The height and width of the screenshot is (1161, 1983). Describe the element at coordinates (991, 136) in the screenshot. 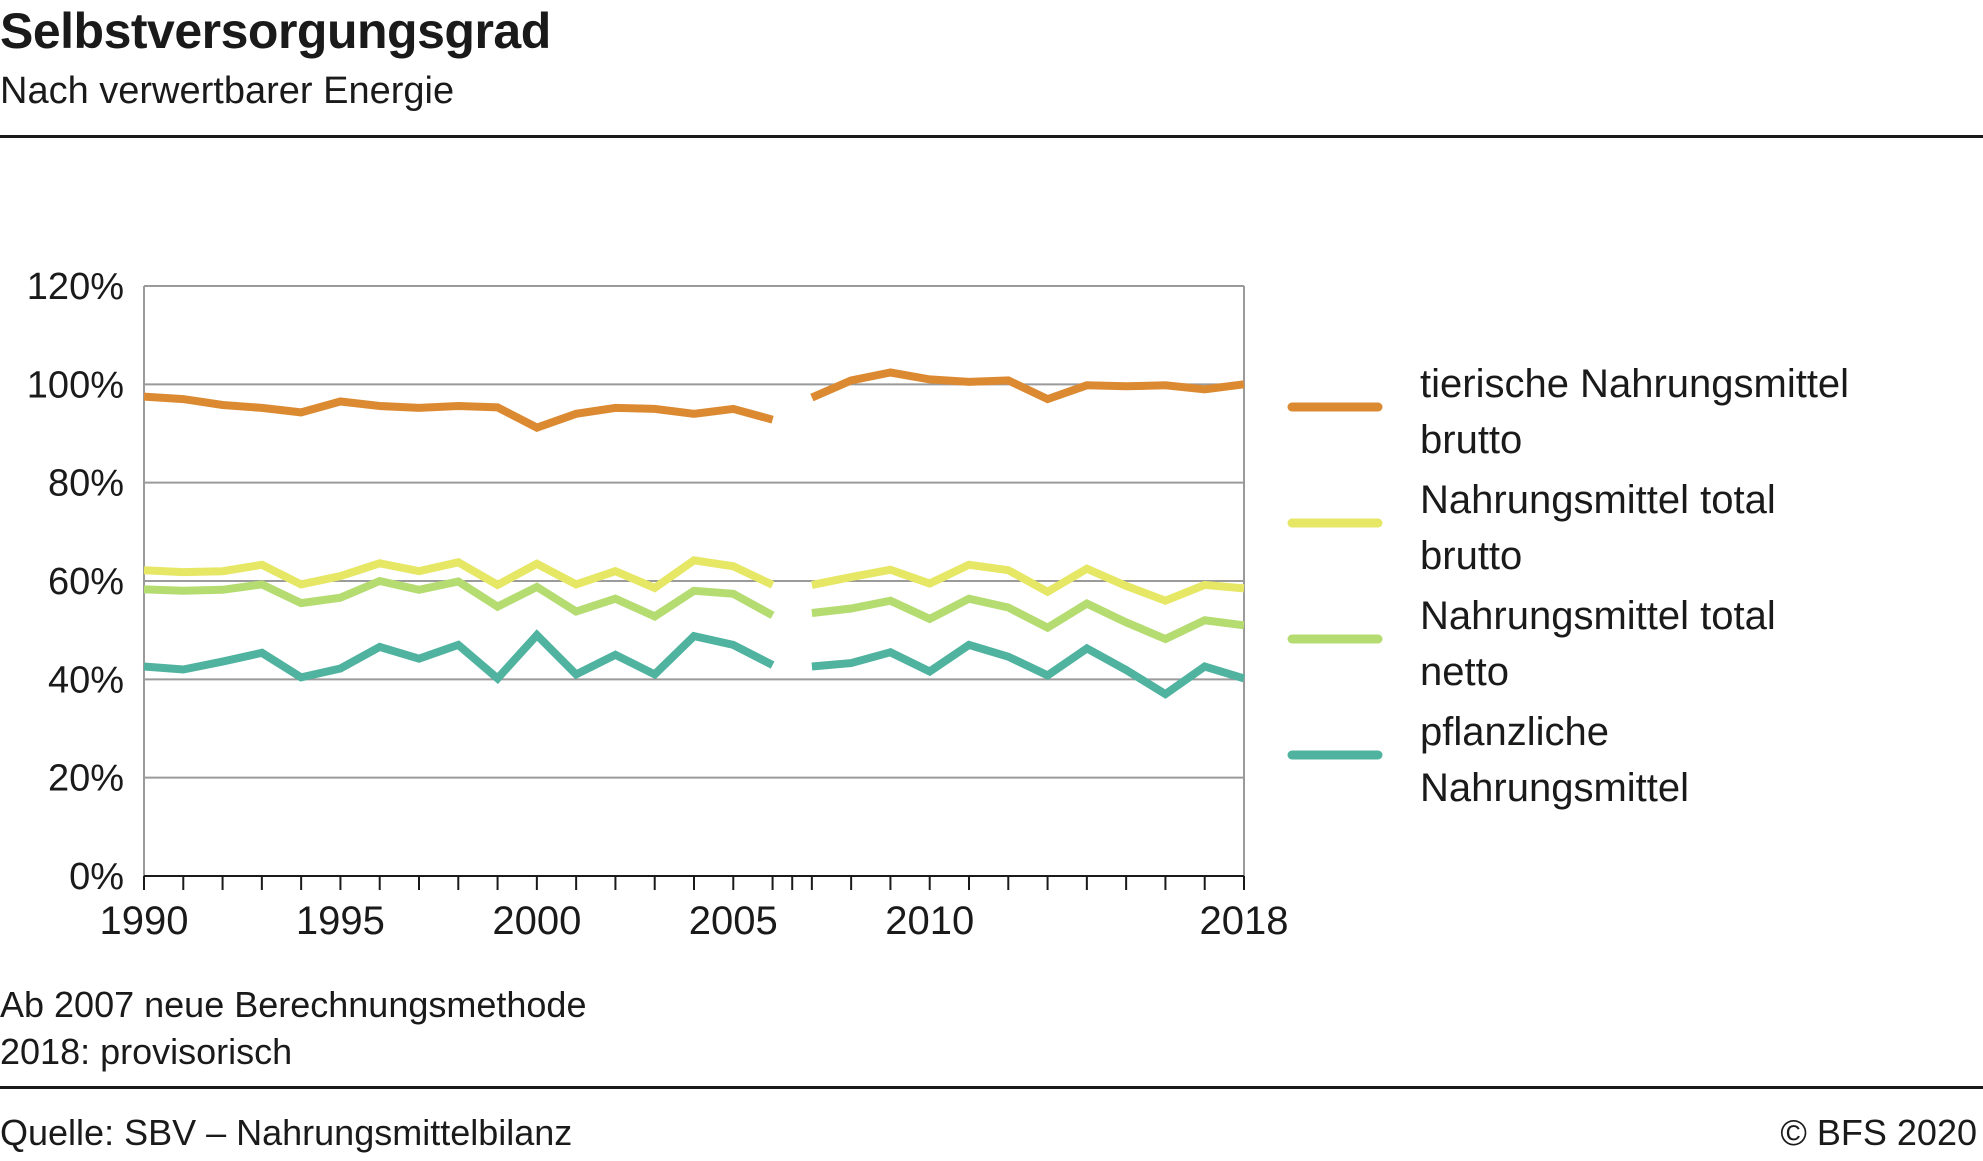

I see `header-divider` at that location.